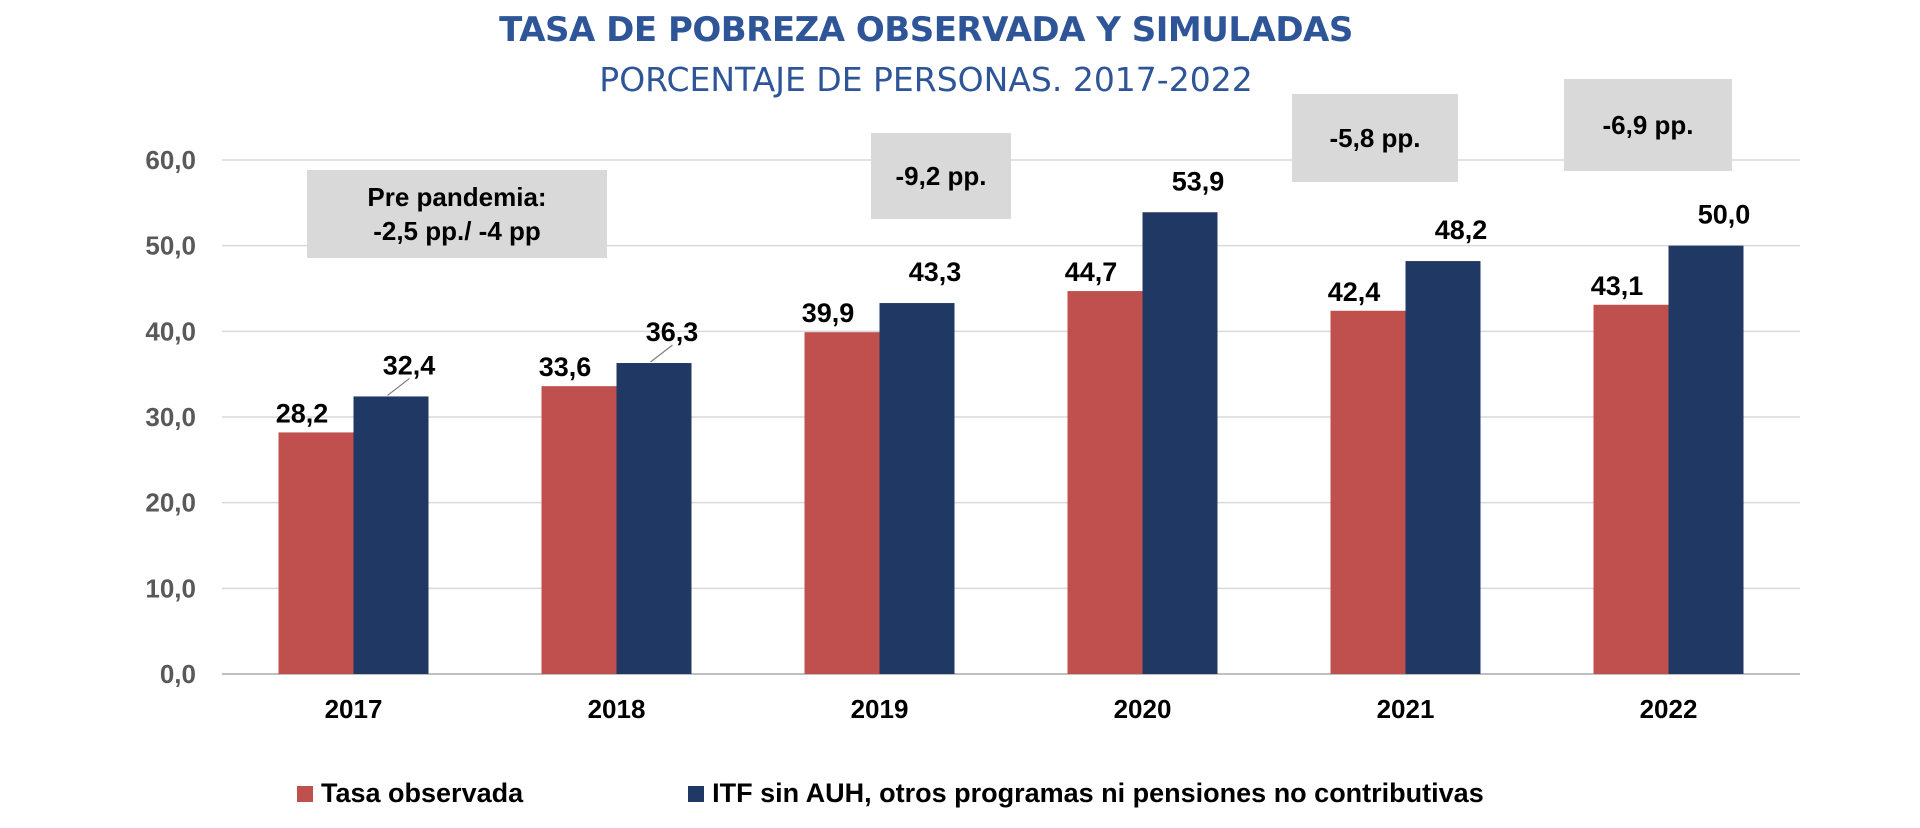  I want to click on annotation-box-2019: -9,2 pp., so click(941, 176).